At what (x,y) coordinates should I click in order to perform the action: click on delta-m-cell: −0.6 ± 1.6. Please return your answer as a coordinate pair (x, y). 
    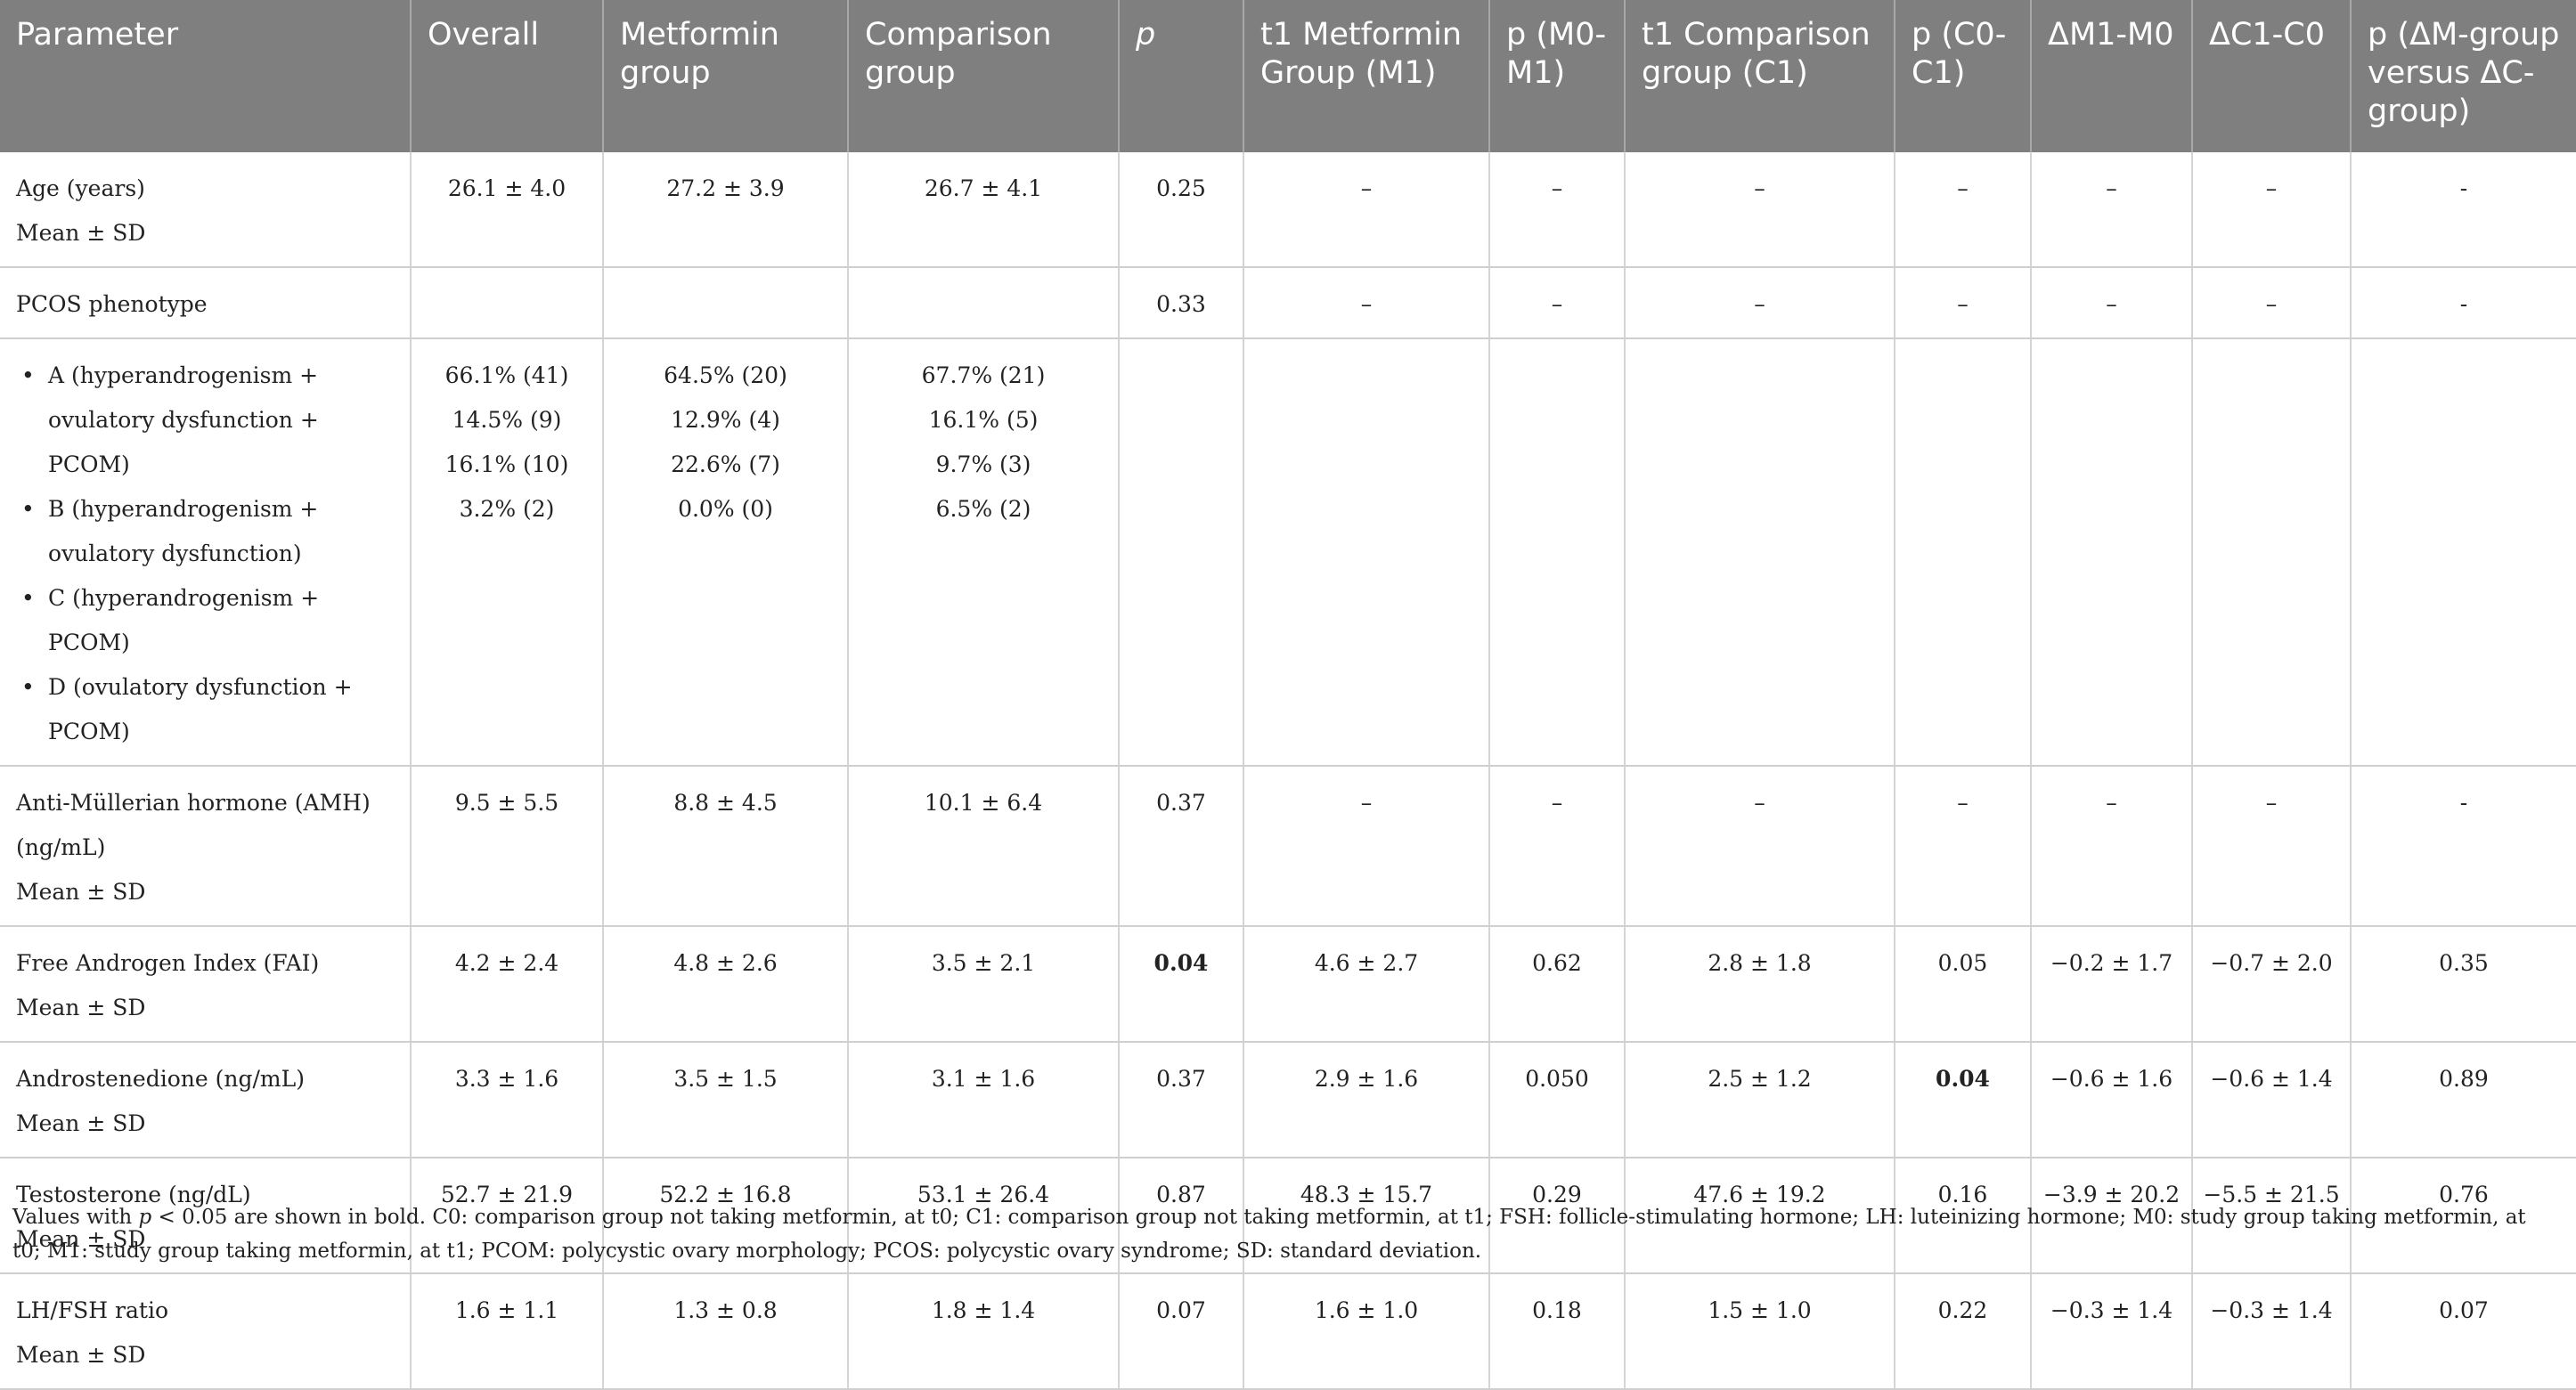
    Looking at the image, I should click on (2112, 1100).